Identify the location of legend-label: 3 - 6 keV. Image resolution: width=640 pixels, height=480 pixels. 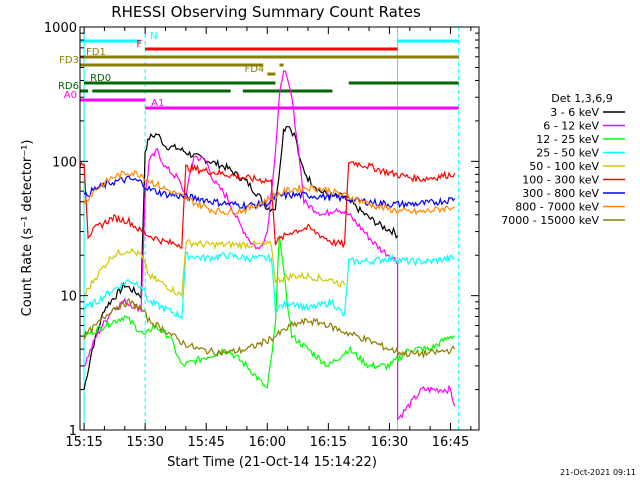
(574, 112).